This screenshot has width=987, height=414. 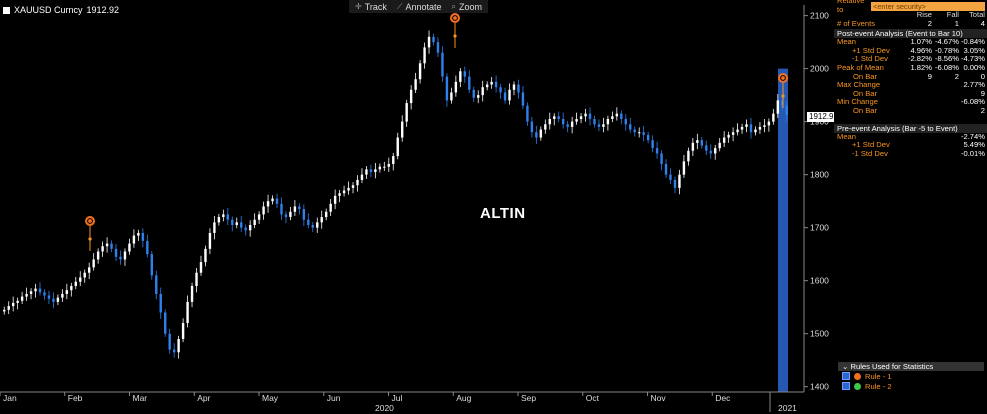 I want to click on x-month-label: May, so click(x=270, y=398).